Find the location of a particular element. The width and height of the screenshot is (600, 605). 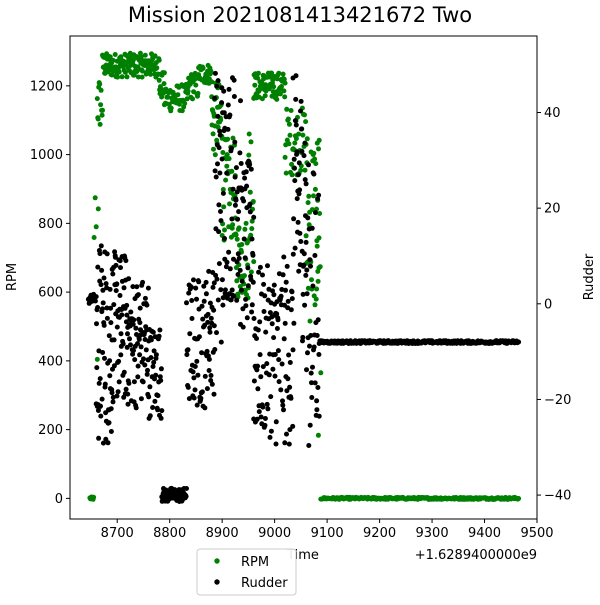

y-tick-label-right: −40 is located at coordinates (557, 496).